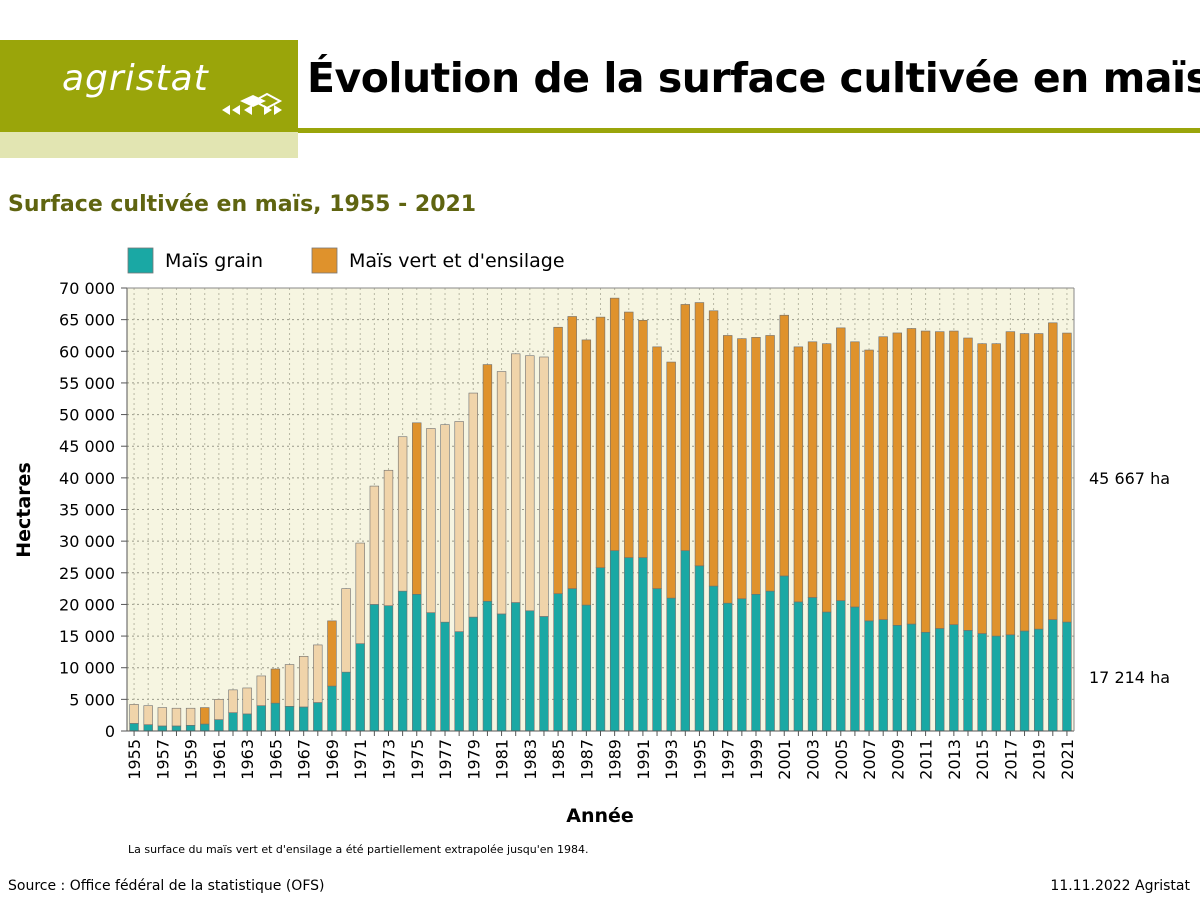  Describe the element at coordinates (252, 103) in the screenshot. I see `agristat-logo-icon` at that location.